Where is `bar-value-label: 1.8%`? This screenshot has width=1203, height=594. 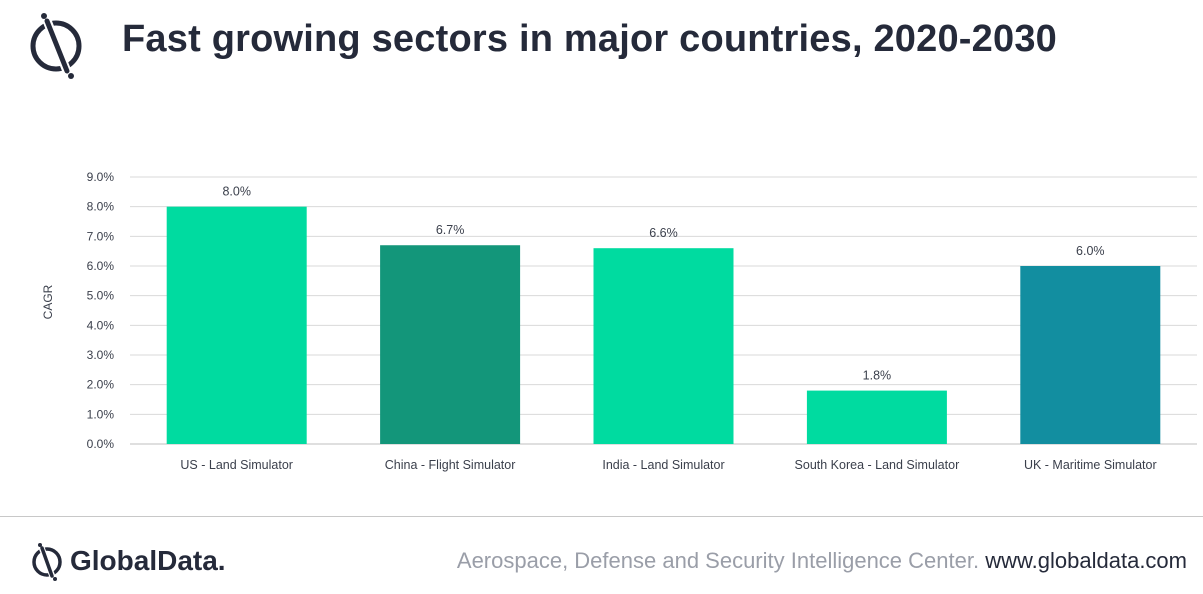
bar-value-label: 1.8% is located at coordinates (877, 376).